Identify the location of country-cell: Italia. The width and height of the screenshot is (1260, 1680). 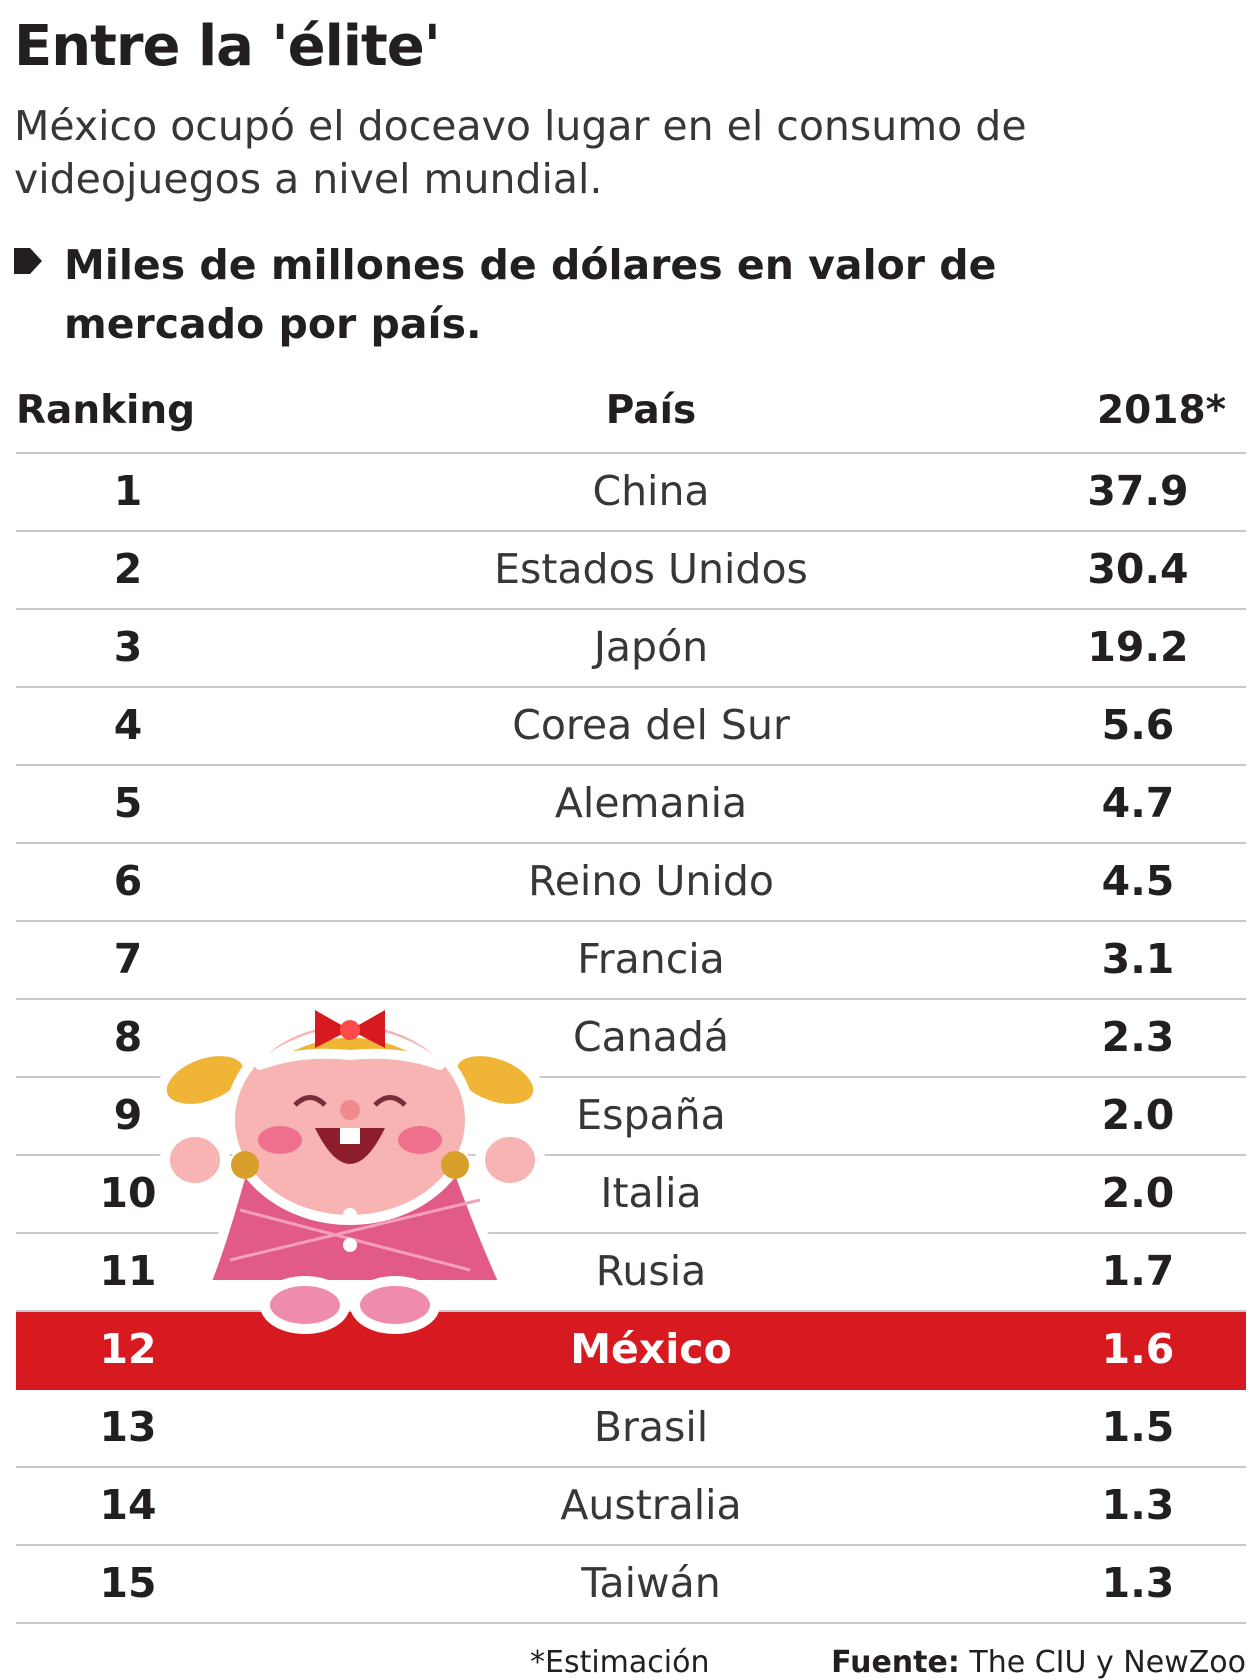
(651, 1193).